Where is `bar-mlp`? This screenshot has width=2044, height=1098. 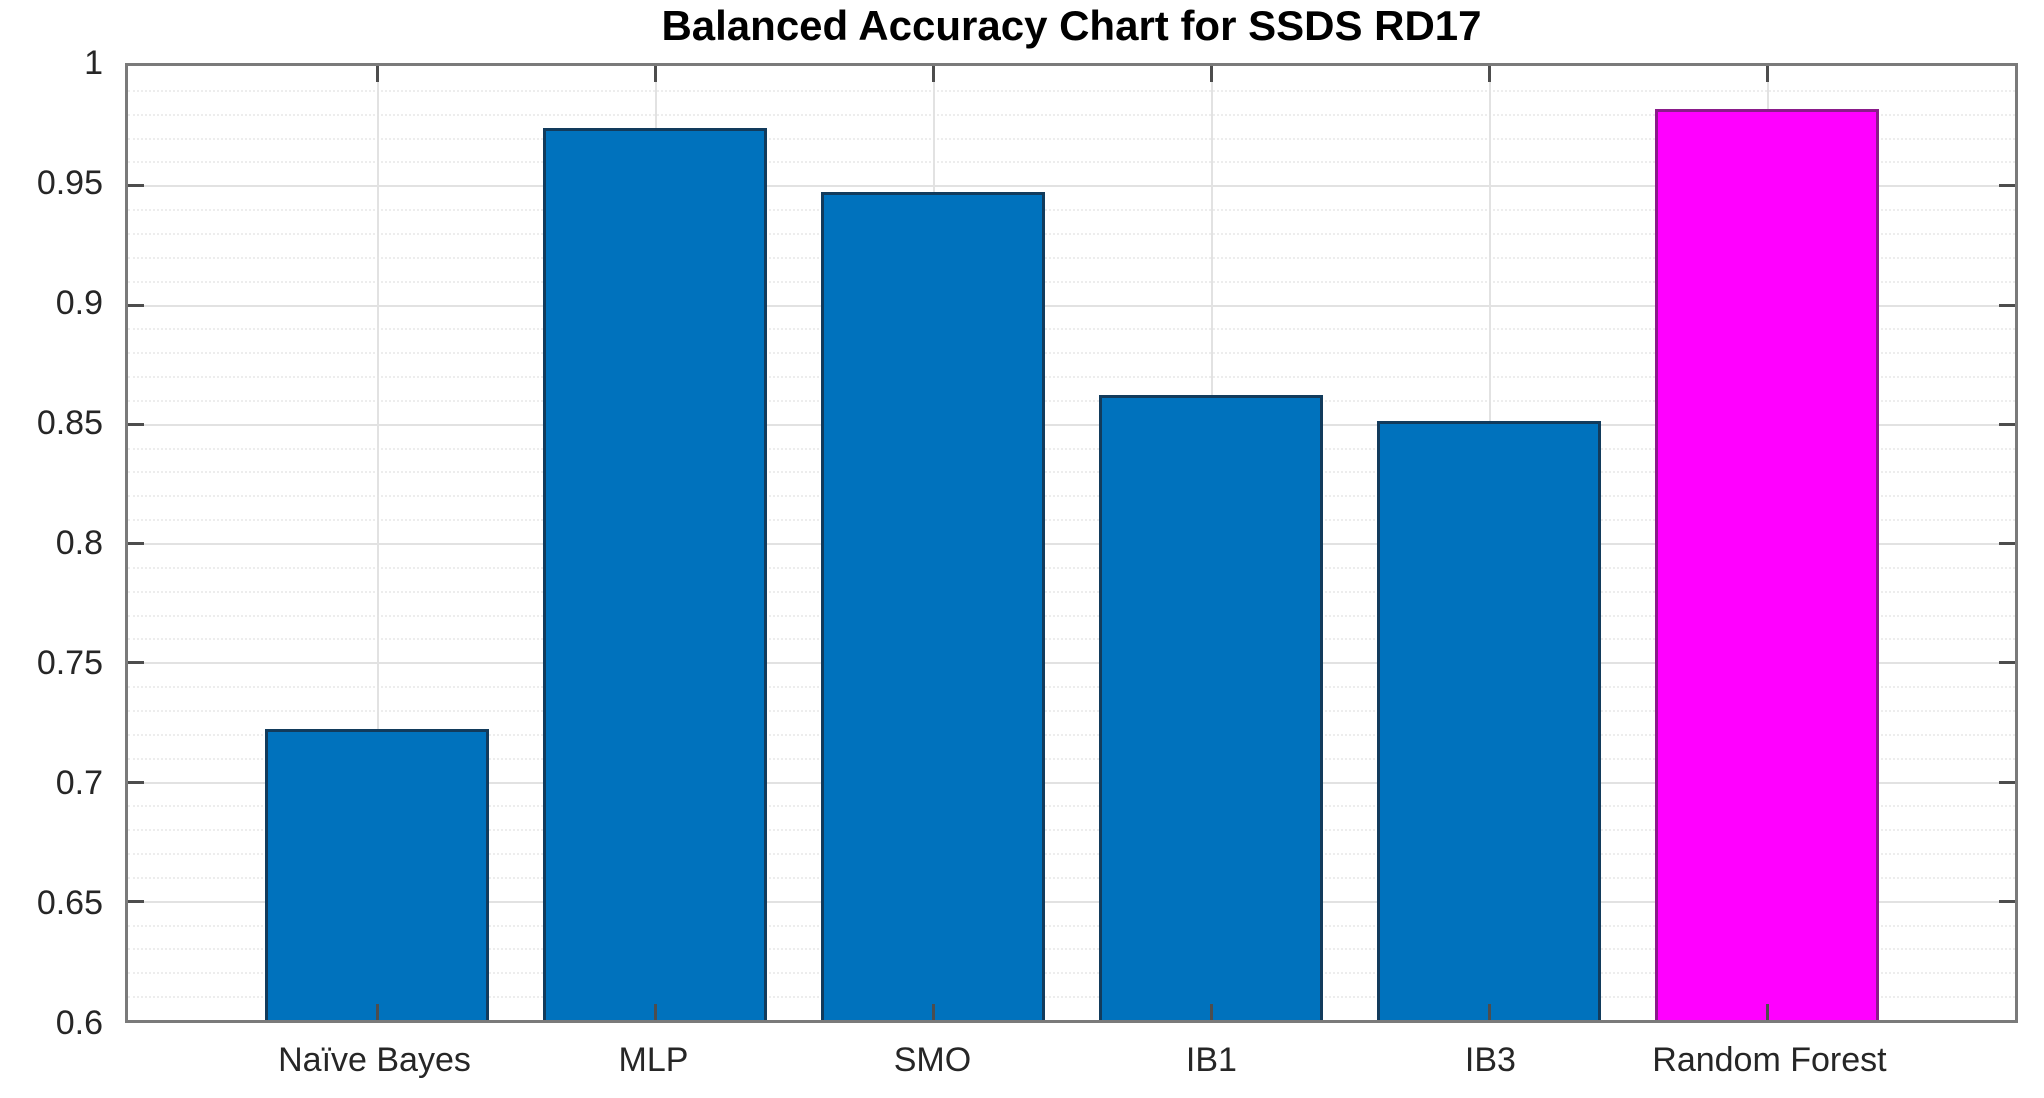
bar-mlp is located at coordinates (654, 574).